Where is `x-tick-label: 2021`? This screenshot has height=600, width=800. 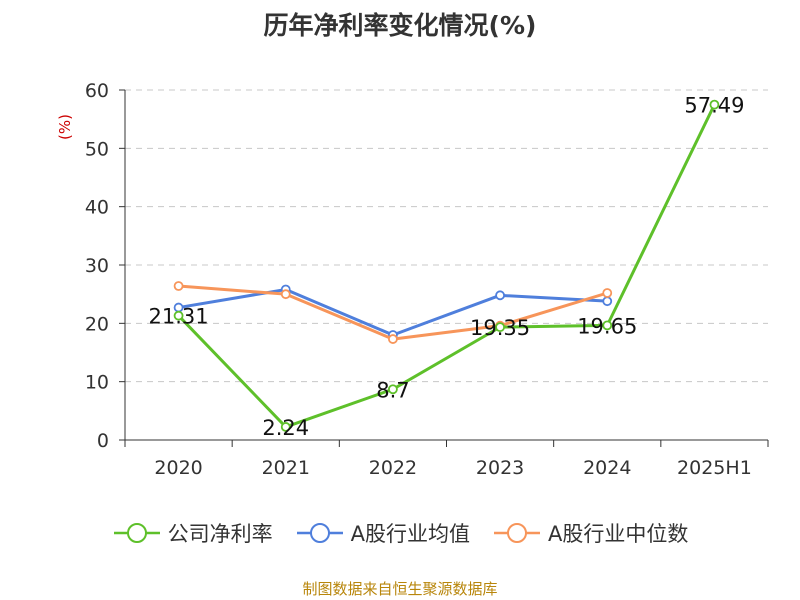 x-tick-label: 2021 is located at coordinates (286, 468).